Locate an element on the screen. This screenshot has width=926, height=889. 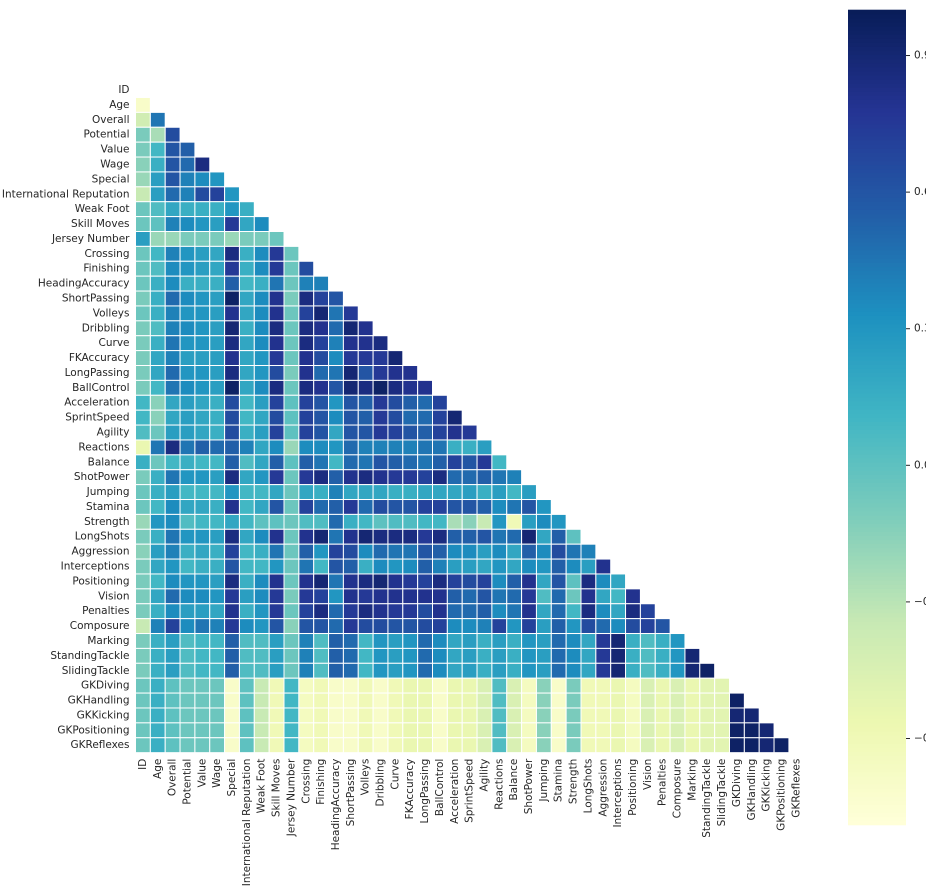
y-tick-label: GKPositioning is located at coordinates (93, 730).